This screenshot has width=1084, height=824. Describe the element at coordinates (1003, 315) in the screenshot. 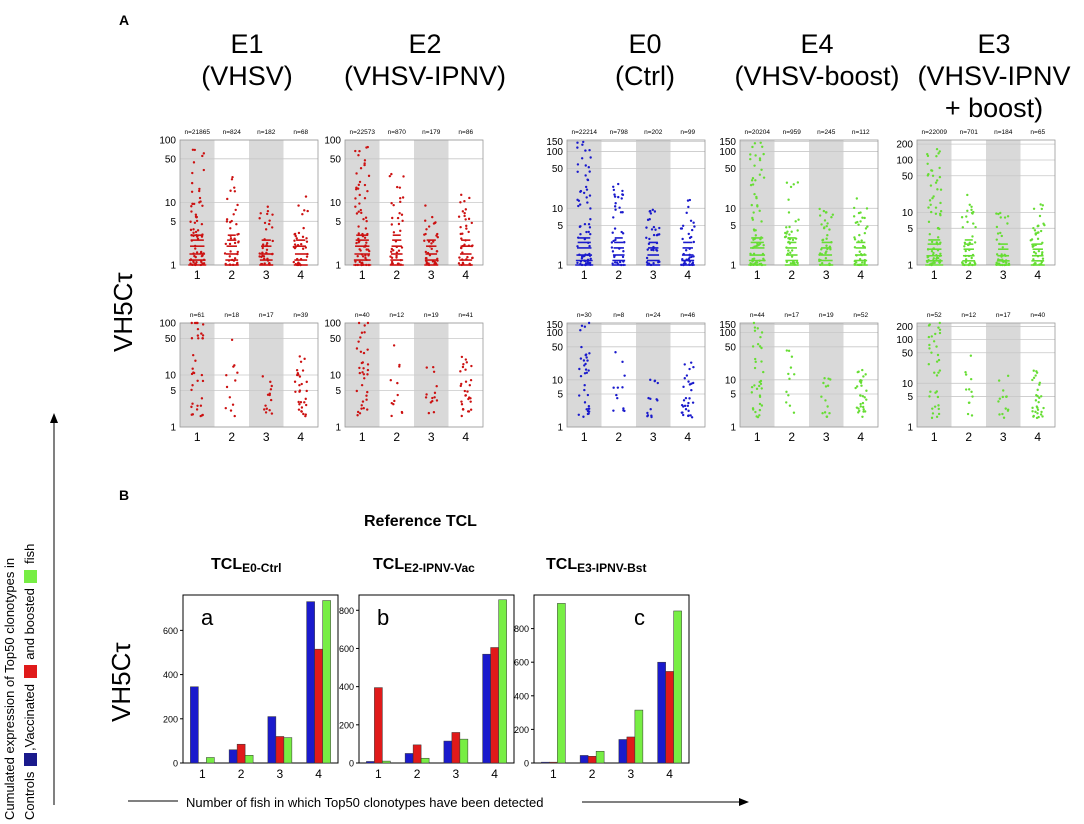

I see `n-label: n=17` at that location.